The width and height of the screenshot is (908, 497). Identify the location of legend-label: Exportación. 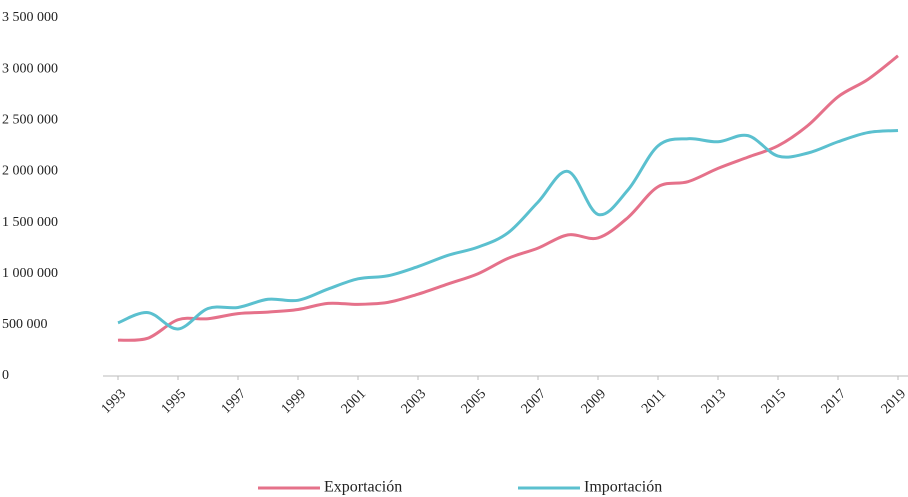
(363, 487).